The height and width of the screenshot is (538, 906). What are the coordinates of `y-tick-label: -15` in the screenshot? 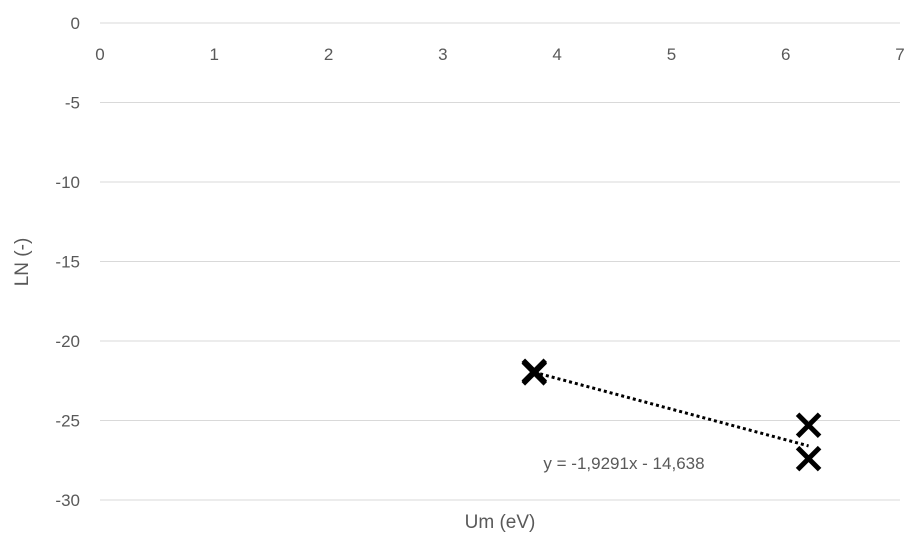 It's located at (67, 262).